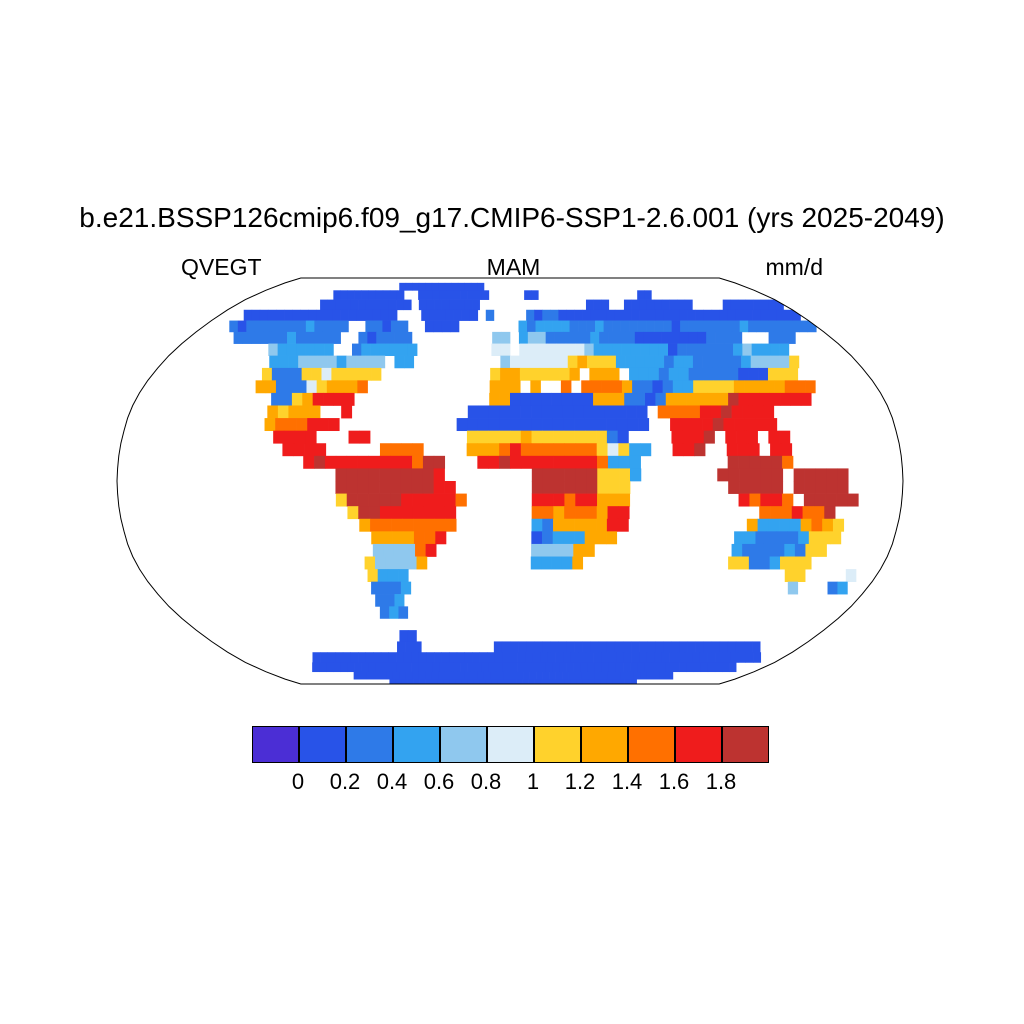 The height and width of the screenshot is (1024, 1024). I want to click on colorbar-tick-label: 0.2, so click(345, 781).